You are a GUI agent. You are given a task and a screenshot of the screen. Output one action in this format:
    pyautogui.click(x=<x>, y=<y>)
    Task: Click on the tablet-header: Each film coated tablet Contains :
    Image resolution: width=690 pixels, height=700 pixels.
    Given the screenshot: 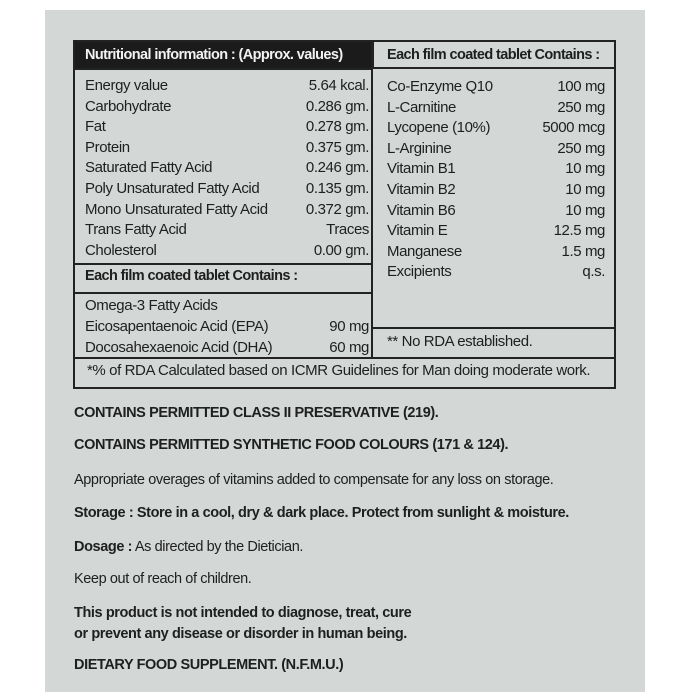 What is the action you would take?
    pyautogui.click(x=493, y=55)
    